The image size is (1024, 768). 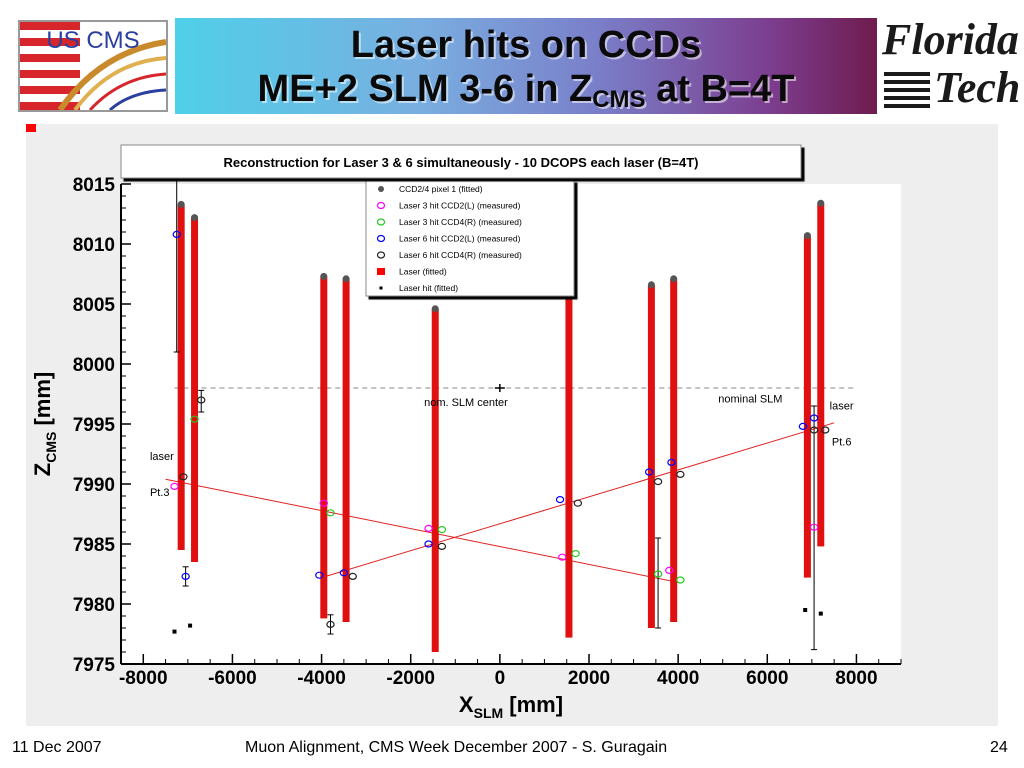 I want to click on legend-label: CCD2/4 pixel 1 (fitted), so click(x=441, y=189).